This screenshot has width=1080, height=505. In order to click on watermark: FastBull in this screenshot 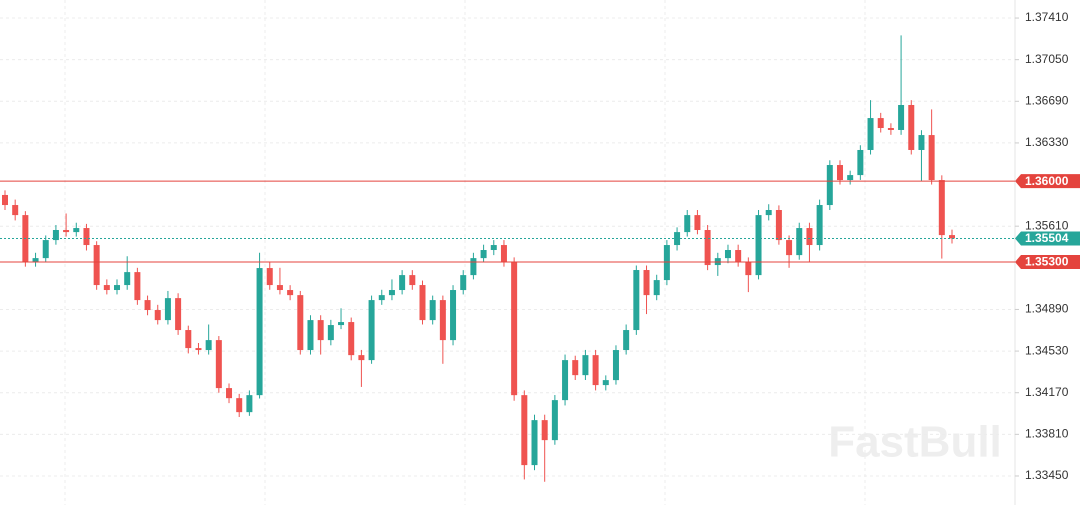, I will do `click(915, 442)`.